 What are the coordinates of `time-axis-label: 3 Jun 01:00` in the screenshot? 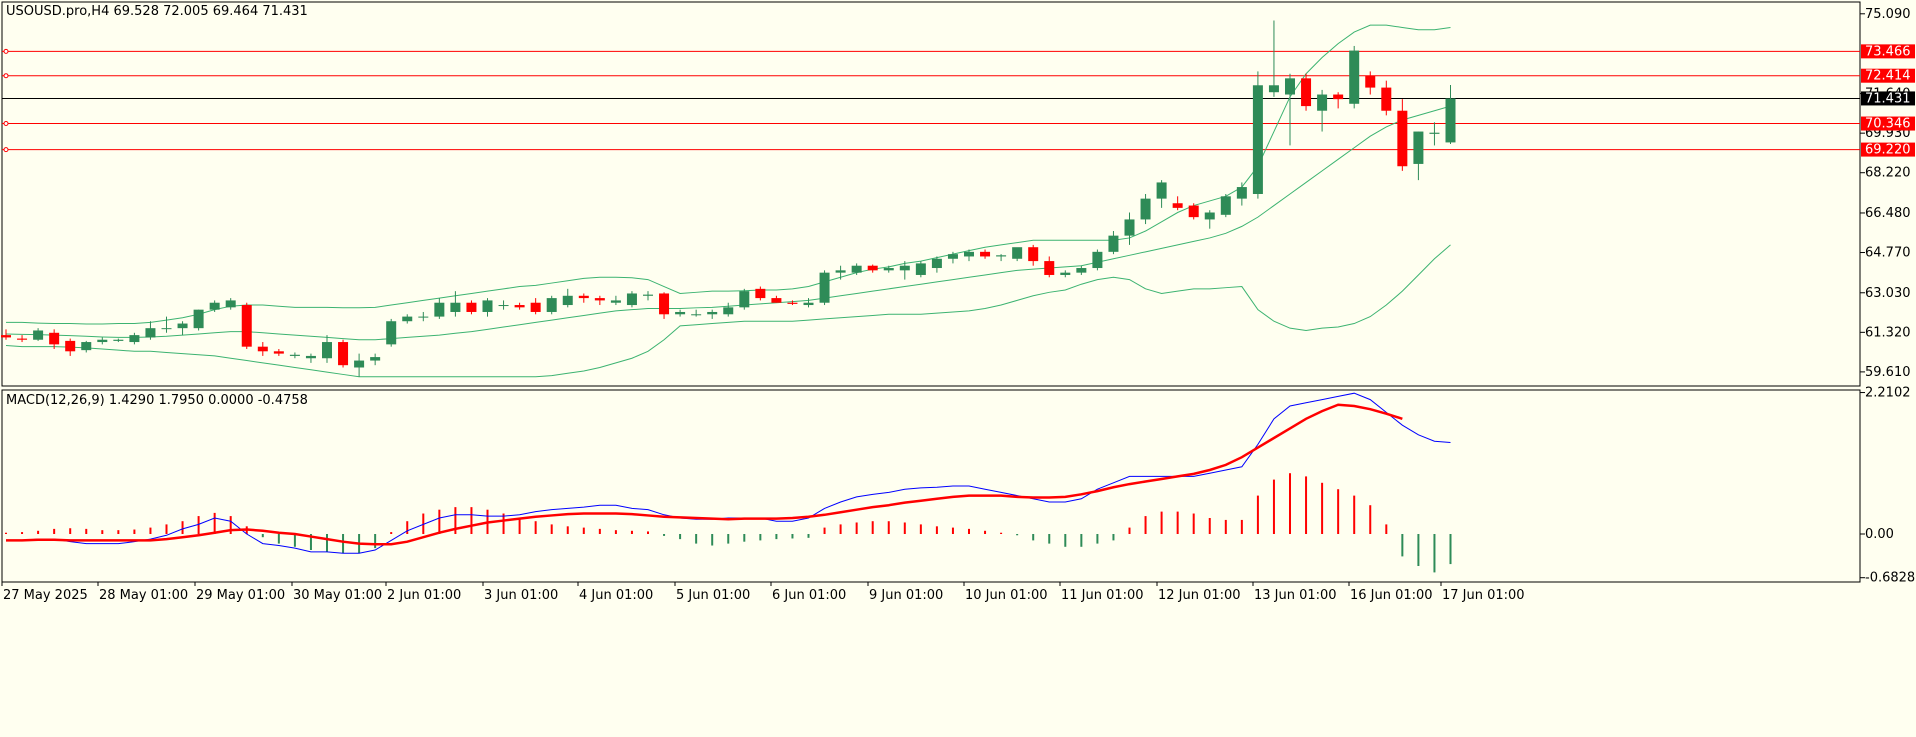 It's located at (521, 595).